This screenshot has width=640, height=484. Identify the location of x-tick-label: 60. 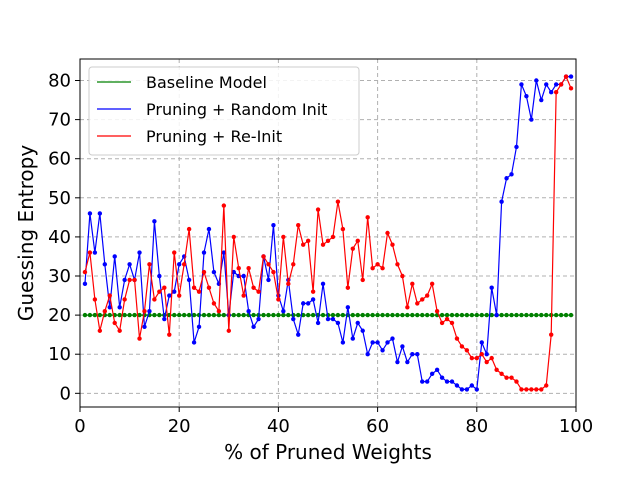
(377, 426).